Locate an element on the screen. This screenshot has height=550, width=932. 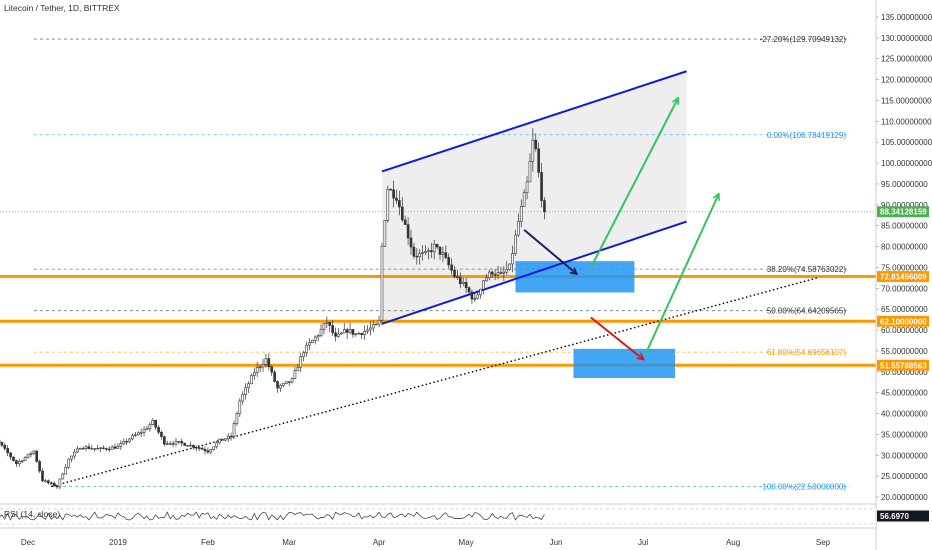
price-tick-label: 20.00000000 is located at coordinates (904, 497).